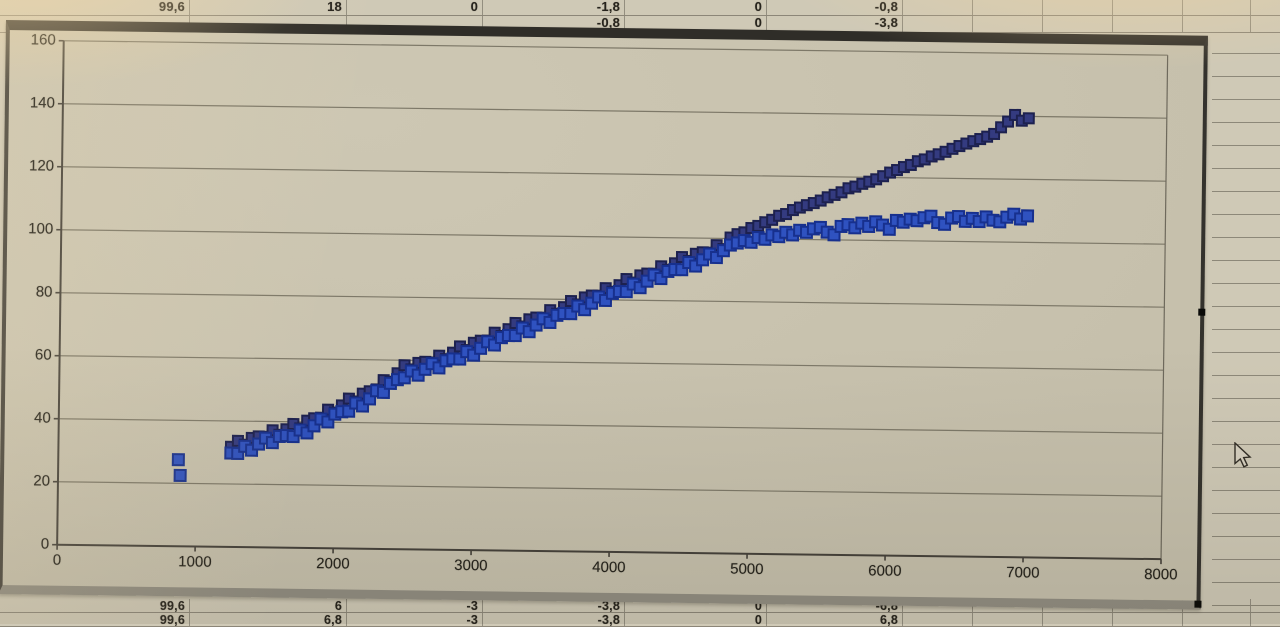 Image resolution: width=1280 pixels, height=627 pixels. What do you see at coordinates (333, 564) in the screenshot?
I see `x-axis-tick-label: 2000` at bounding box center [333, 564].